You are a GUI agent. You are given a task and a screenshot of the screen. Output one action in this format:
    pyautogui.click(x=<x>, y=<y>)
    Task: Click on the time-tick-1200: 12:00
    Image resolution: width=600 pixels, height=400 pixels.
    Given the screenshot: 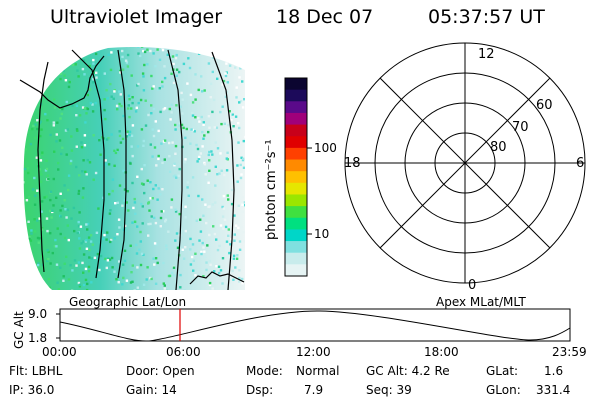 What is the action you would take?
    pyautogui.click(x=313, y=352)
    